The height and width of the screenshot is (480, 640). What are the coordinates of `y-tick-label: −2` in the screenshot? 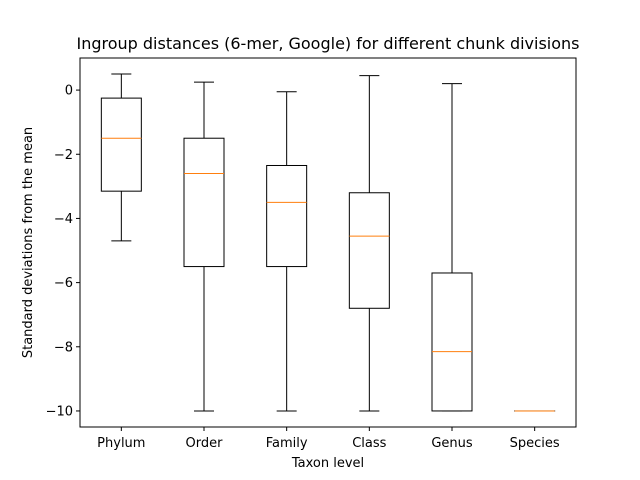 It's located at (63, 155).